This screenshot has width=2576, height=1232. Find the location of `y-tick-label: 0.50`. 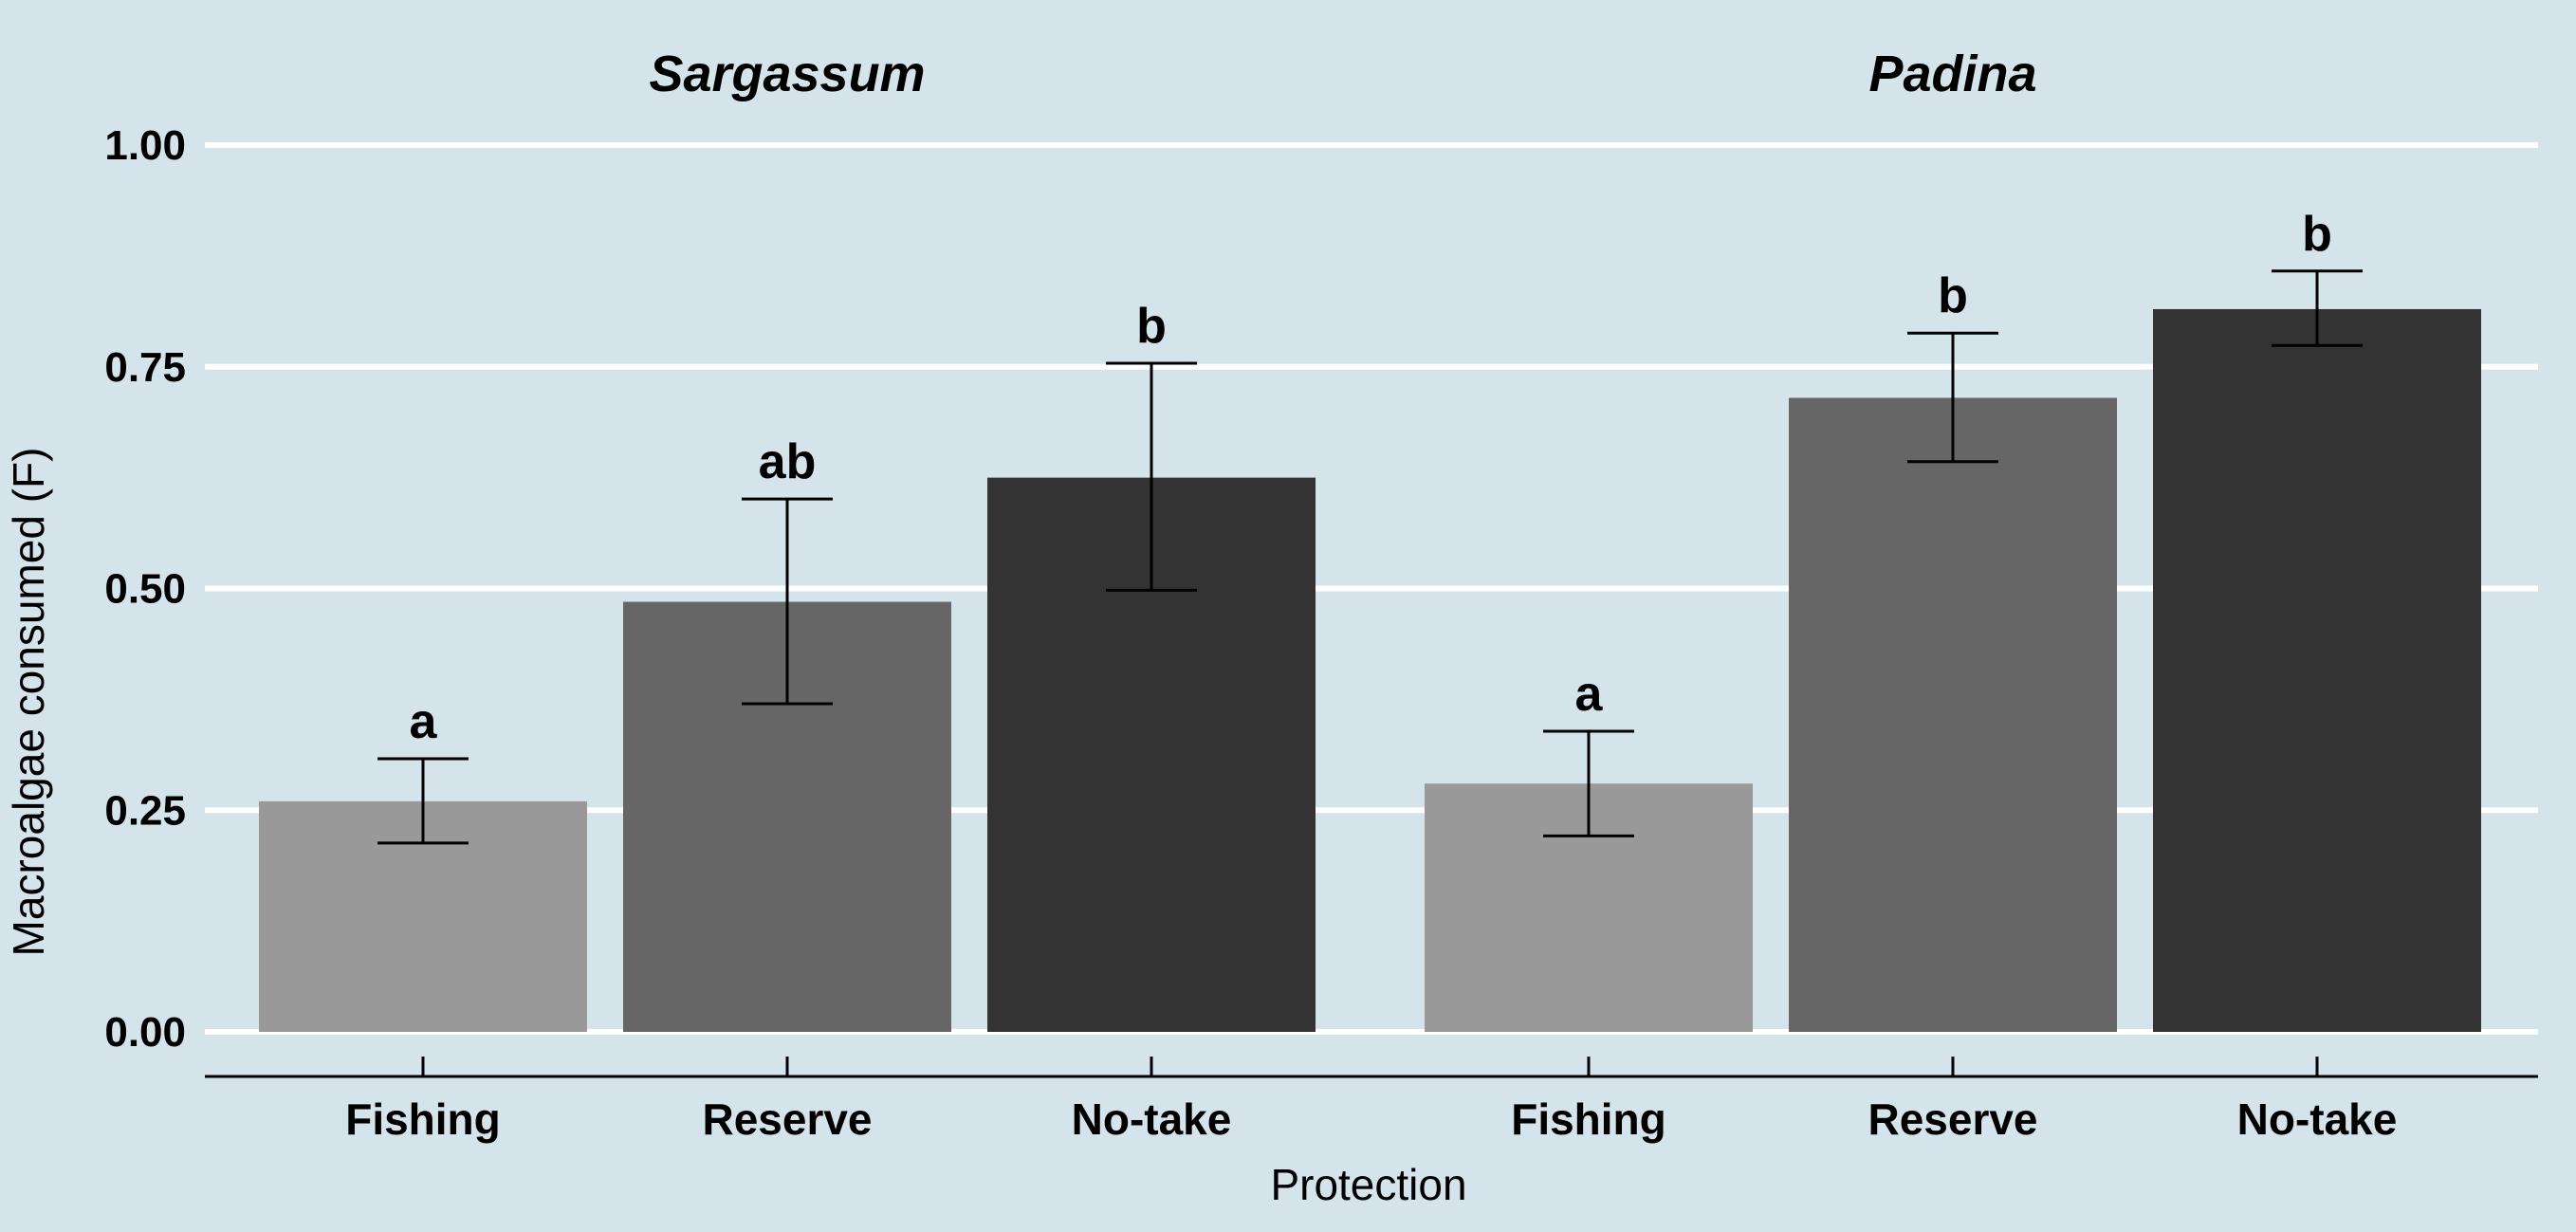

y-tick-label: 0.50 is located at coordinates (145, 589).